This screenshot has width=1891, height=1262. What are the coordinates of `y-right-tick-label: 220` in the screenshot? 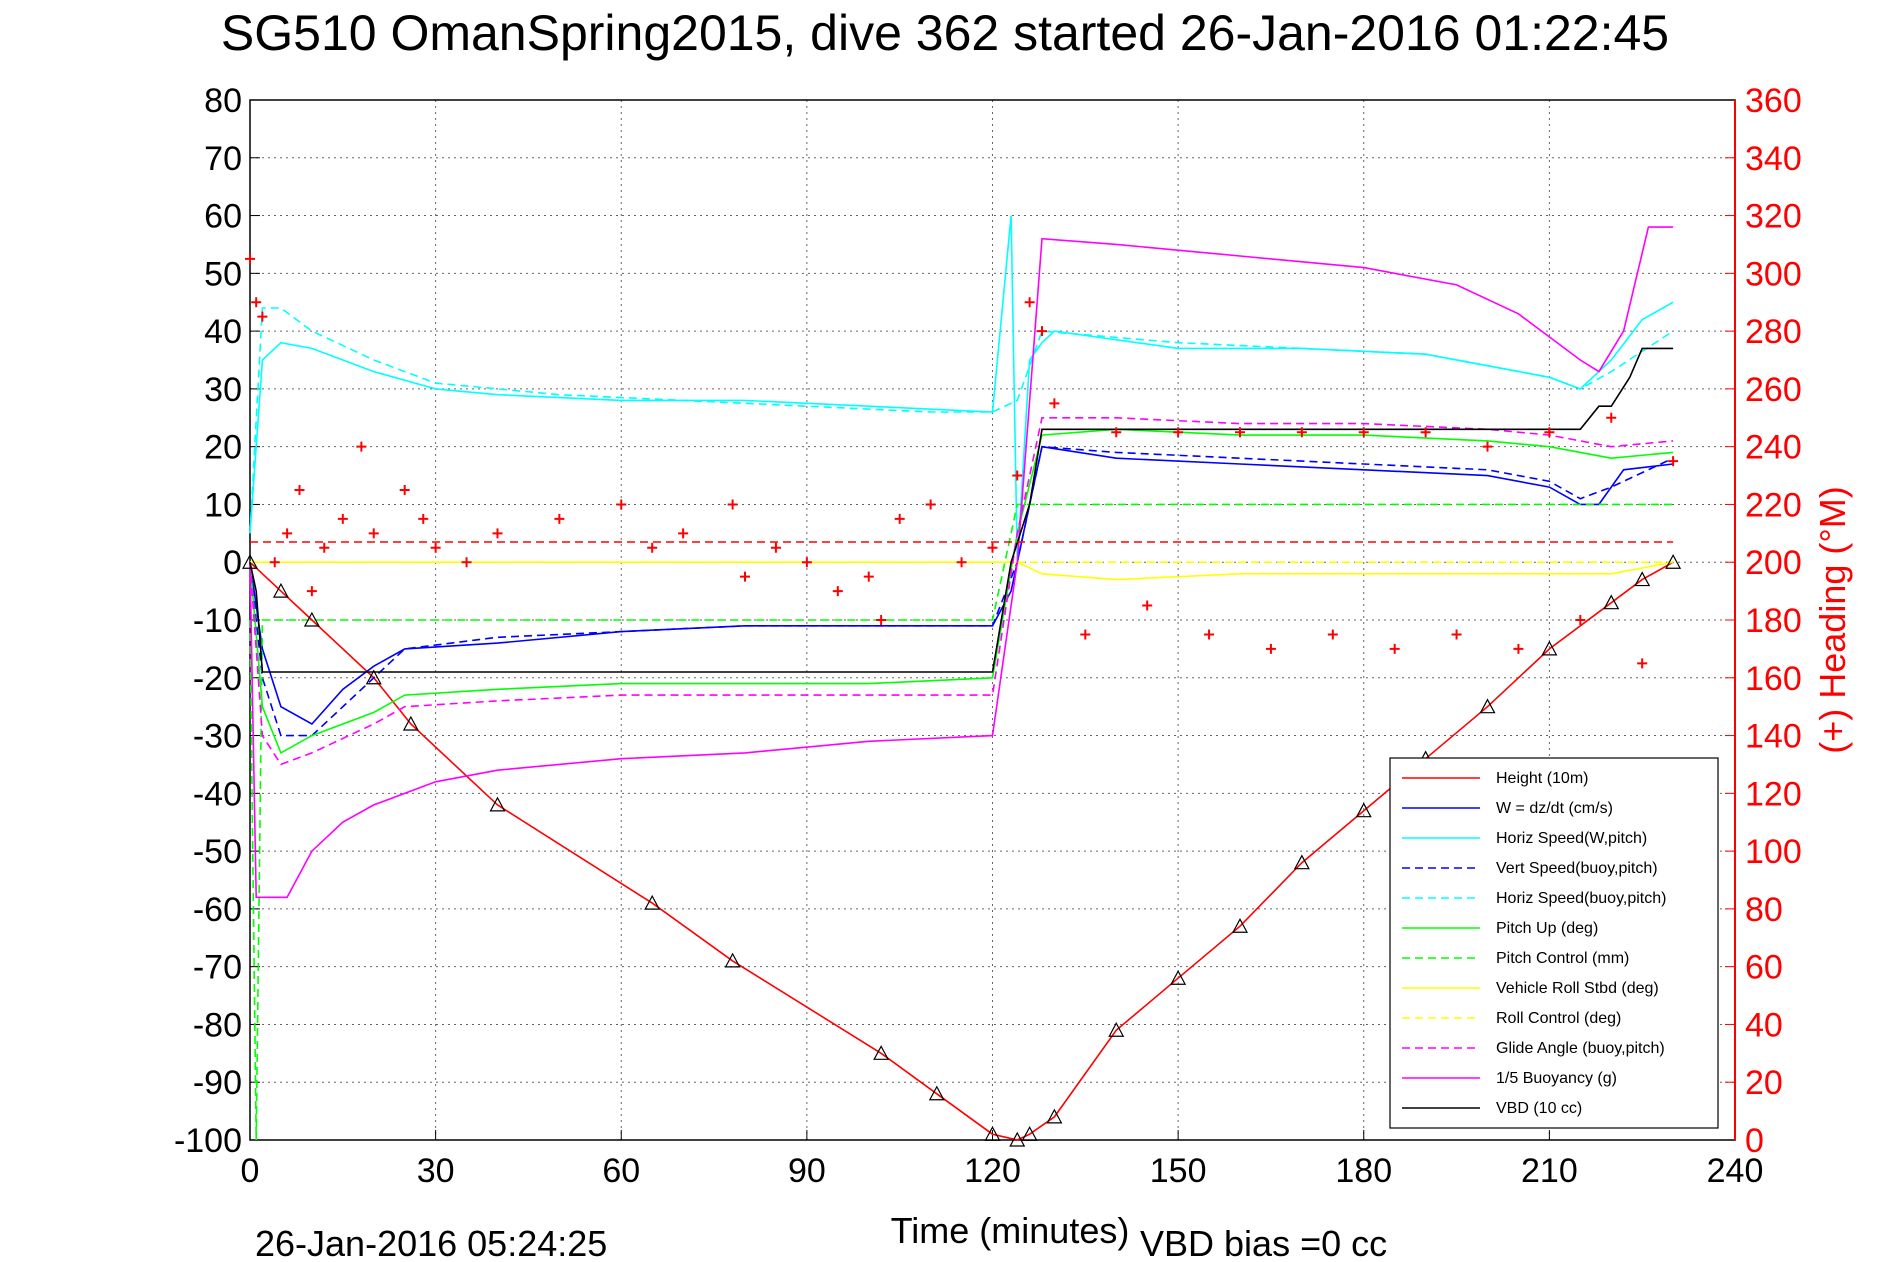 It's located at (1773, 505).